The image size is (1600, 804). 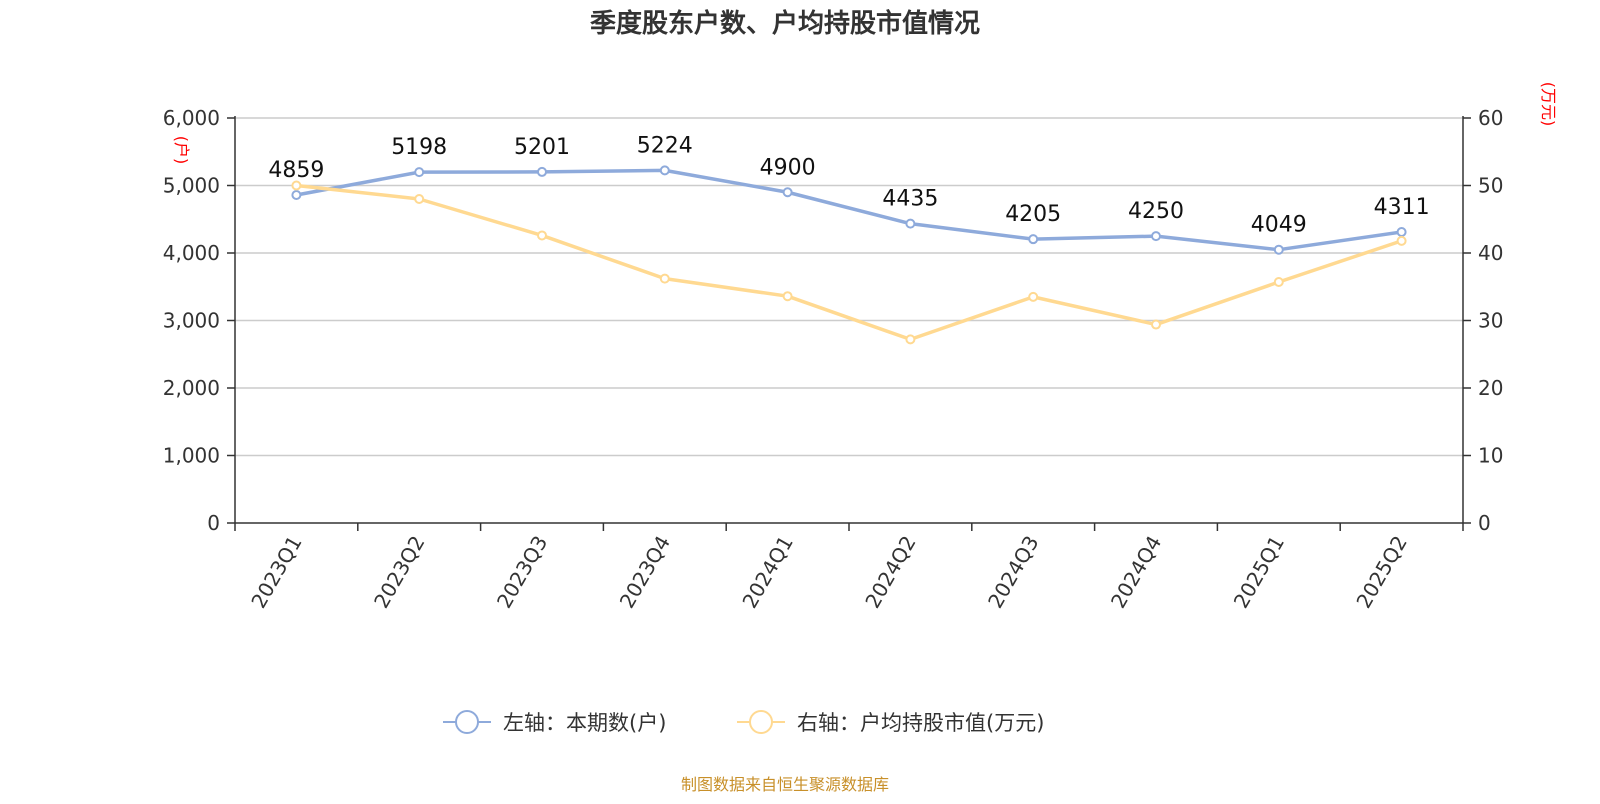 I want to click on x-axis-tick-label: 2023Q2, so click(x=399, y=572).